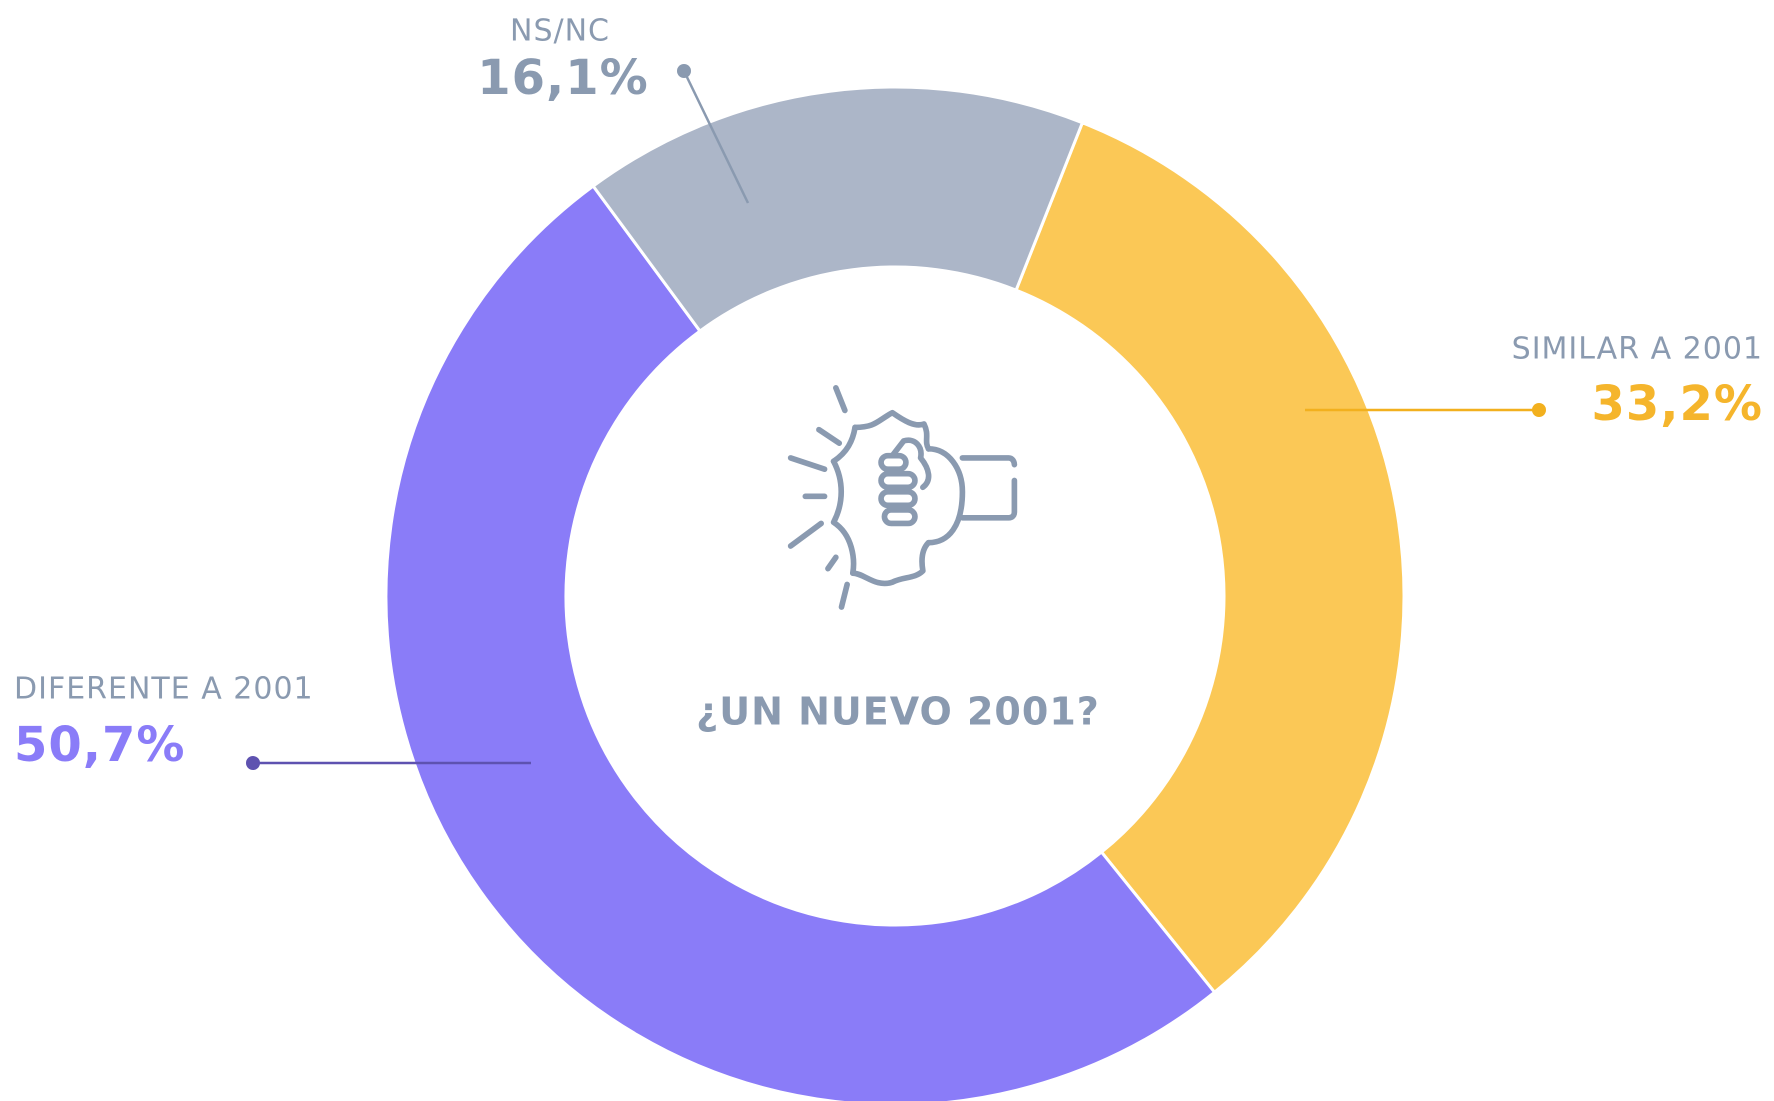  Describe the element at coordinates (838, 209) in the screenshot. I see `donut-slice` at that location.